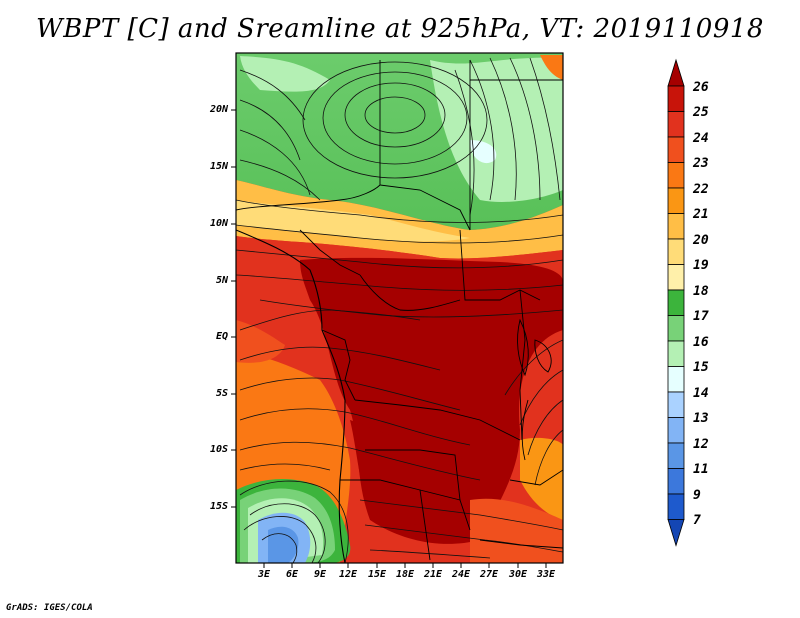 Image resolution: width=800 pixels, height=618 pixels. Describe the element at coordinates (701, 112) in the screenshot. I see `colorbar-label: 25` at that location.